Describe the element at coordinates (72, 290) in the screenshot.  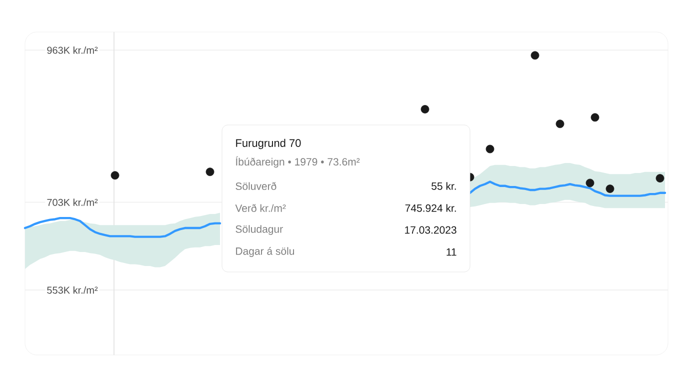
I see `y-tick-label: 553K kr./m²` at that location.